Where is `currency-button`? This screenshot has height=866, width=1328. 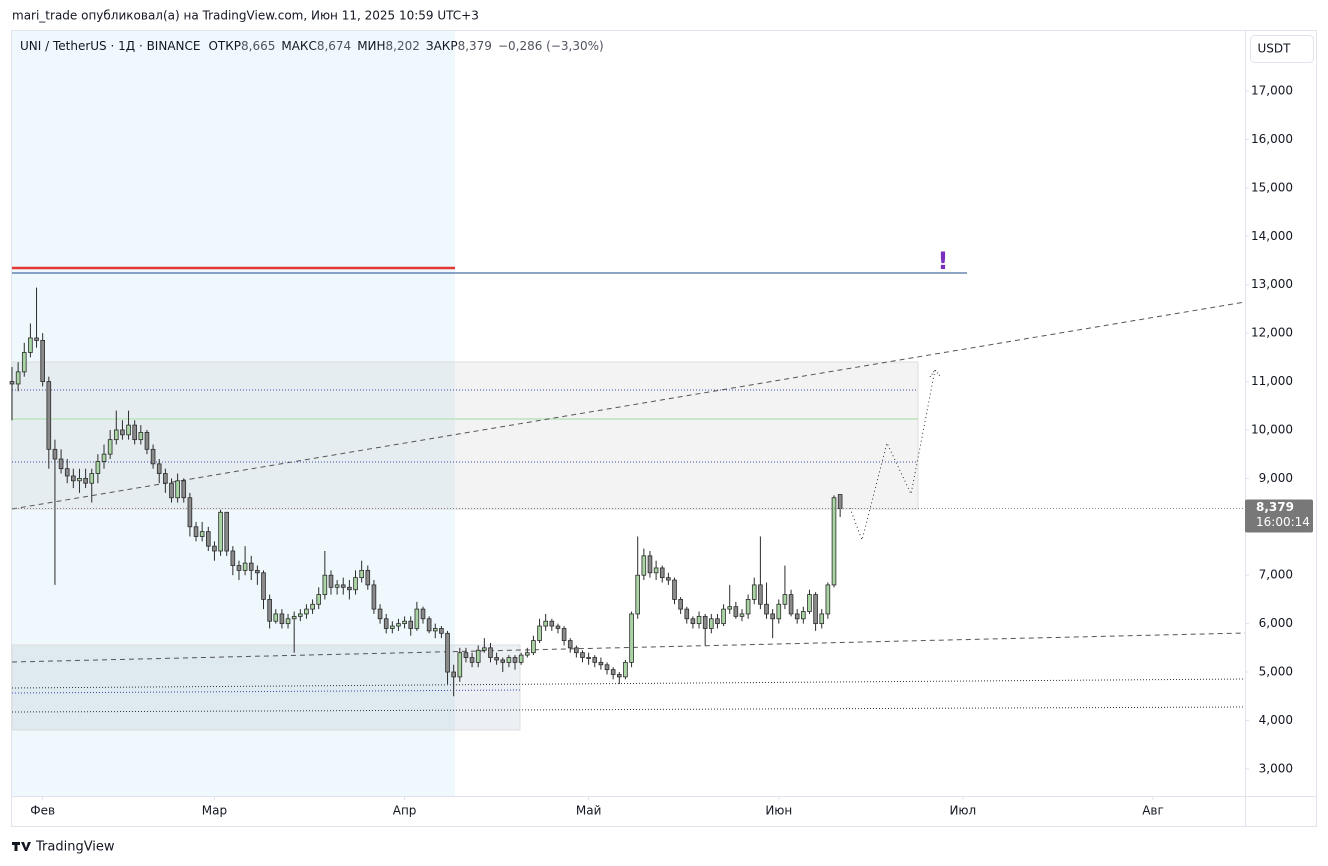
currency-button is located at coordinates (1282, 49).